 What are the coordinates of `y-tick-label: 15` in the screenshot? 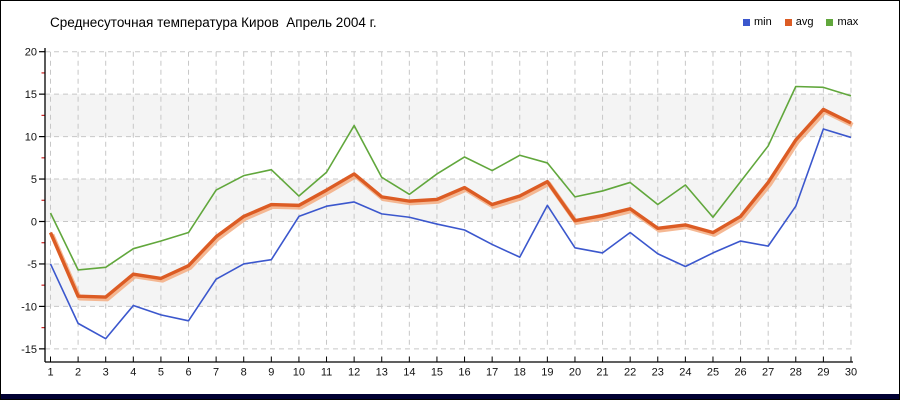 It's located at (31, 95).